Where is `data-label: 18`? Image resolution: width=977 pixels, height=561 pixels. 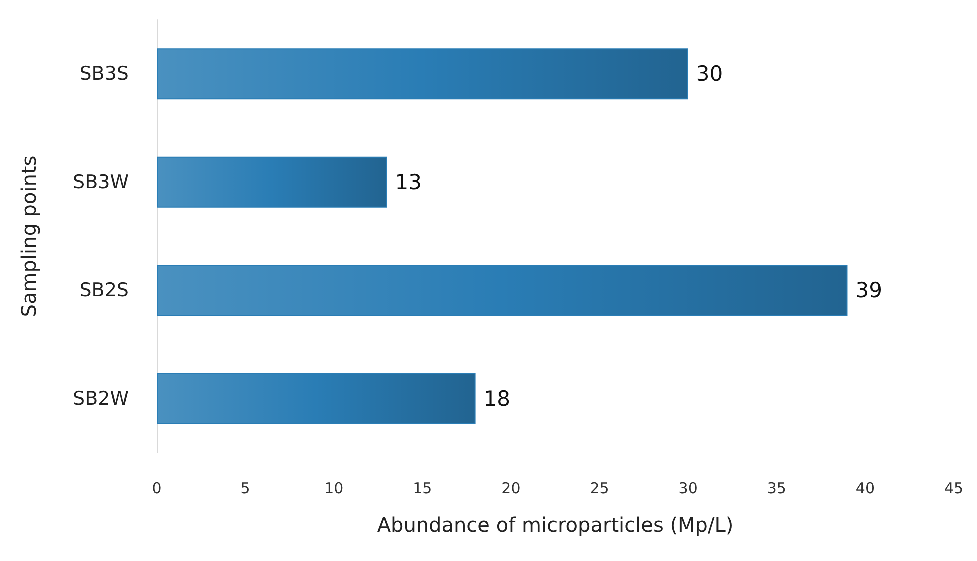 data-label: 18 is located at coordinates (497, 398).